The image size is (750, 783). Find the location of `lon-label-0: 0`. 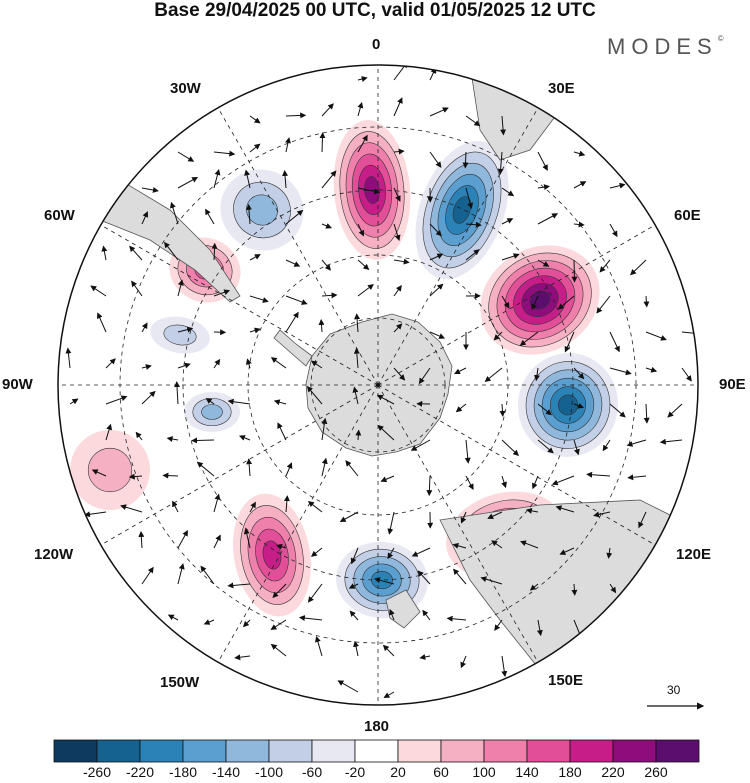

lon-label-0: 0 is located at coordinates (376, 44).